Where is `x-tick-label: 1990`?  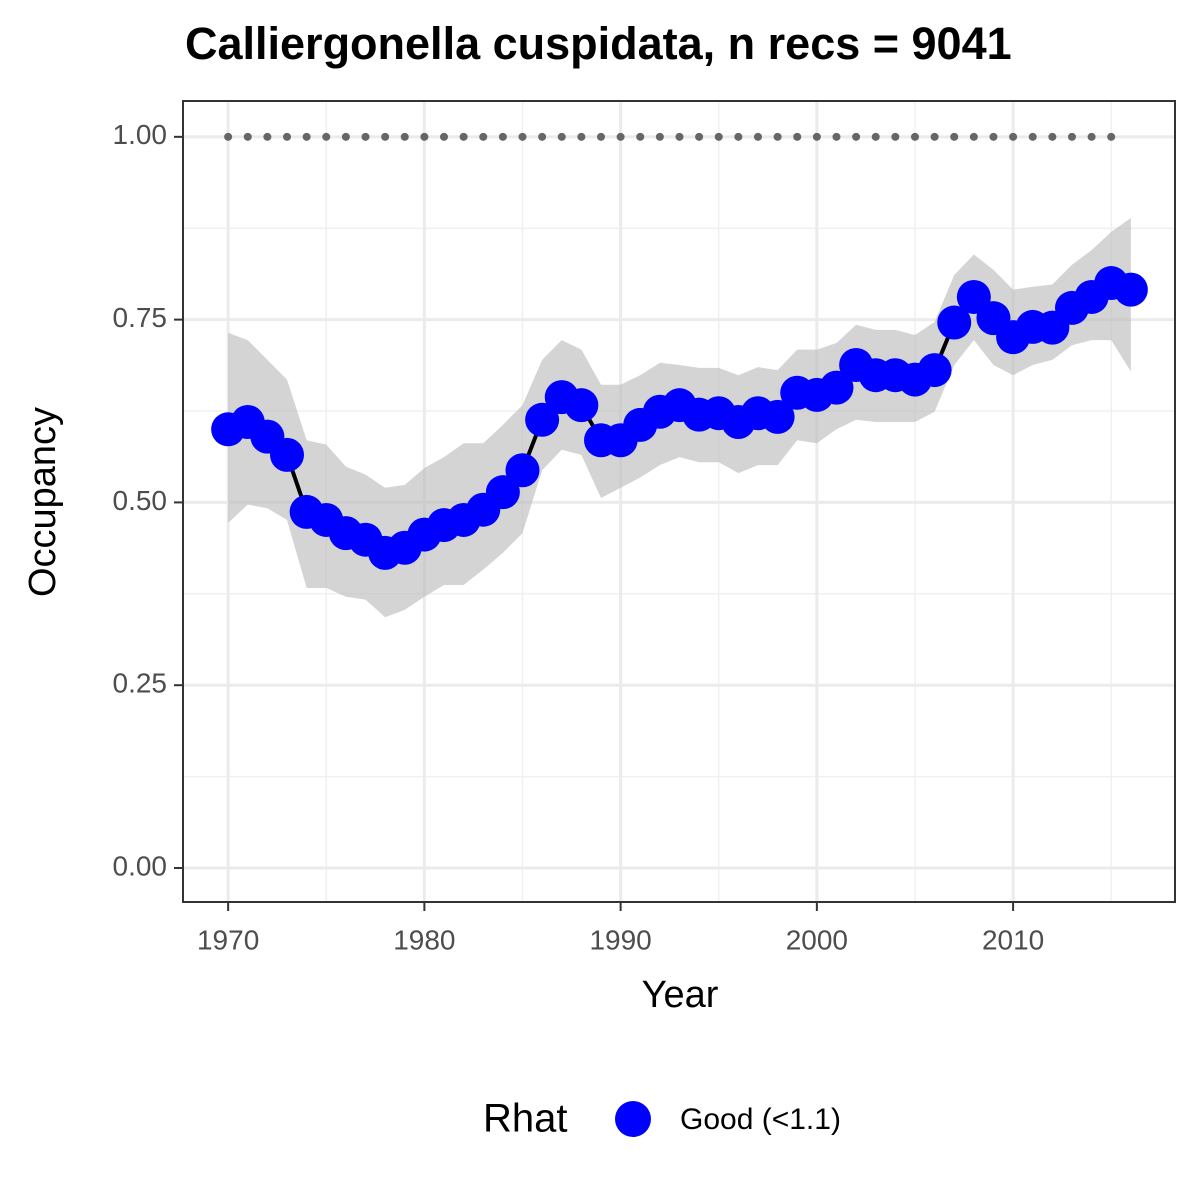 x-tick-label: 1990 is located at coordinates (620, 939).